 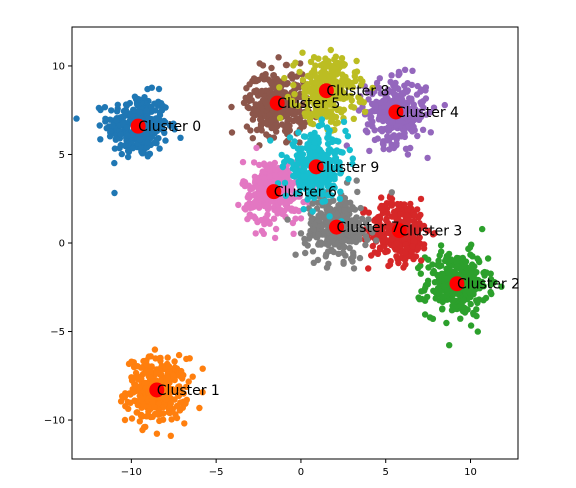 I want to click on cluster-6-label: Cluster 6, so click(x=305, y=193).